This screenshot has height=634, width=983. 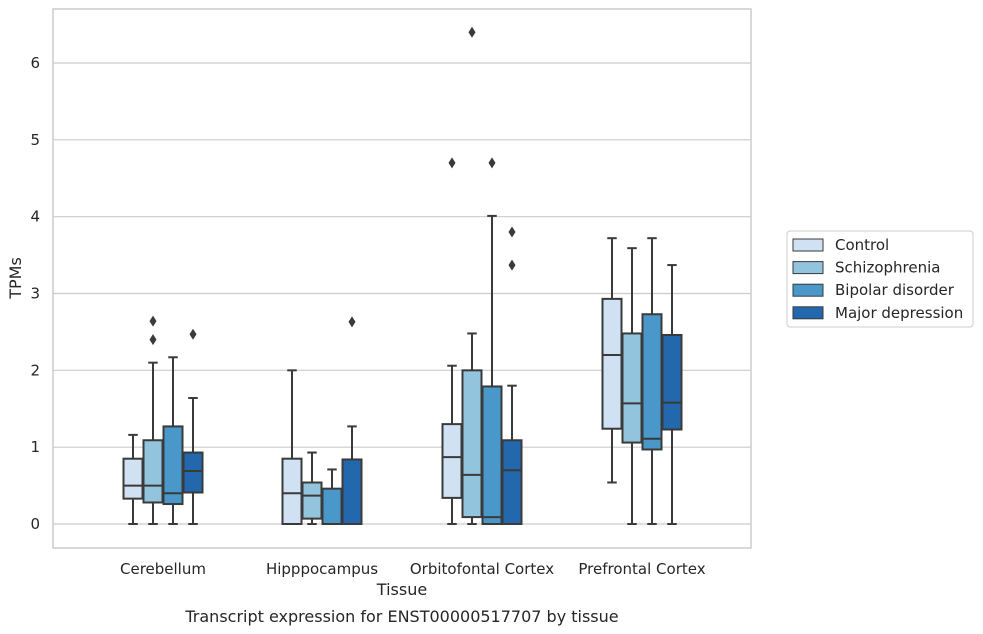 What do you see at coordinates (35, 140) in the screenshot?
I see `y-tick-label: 5` at bounding box center [35, 140].